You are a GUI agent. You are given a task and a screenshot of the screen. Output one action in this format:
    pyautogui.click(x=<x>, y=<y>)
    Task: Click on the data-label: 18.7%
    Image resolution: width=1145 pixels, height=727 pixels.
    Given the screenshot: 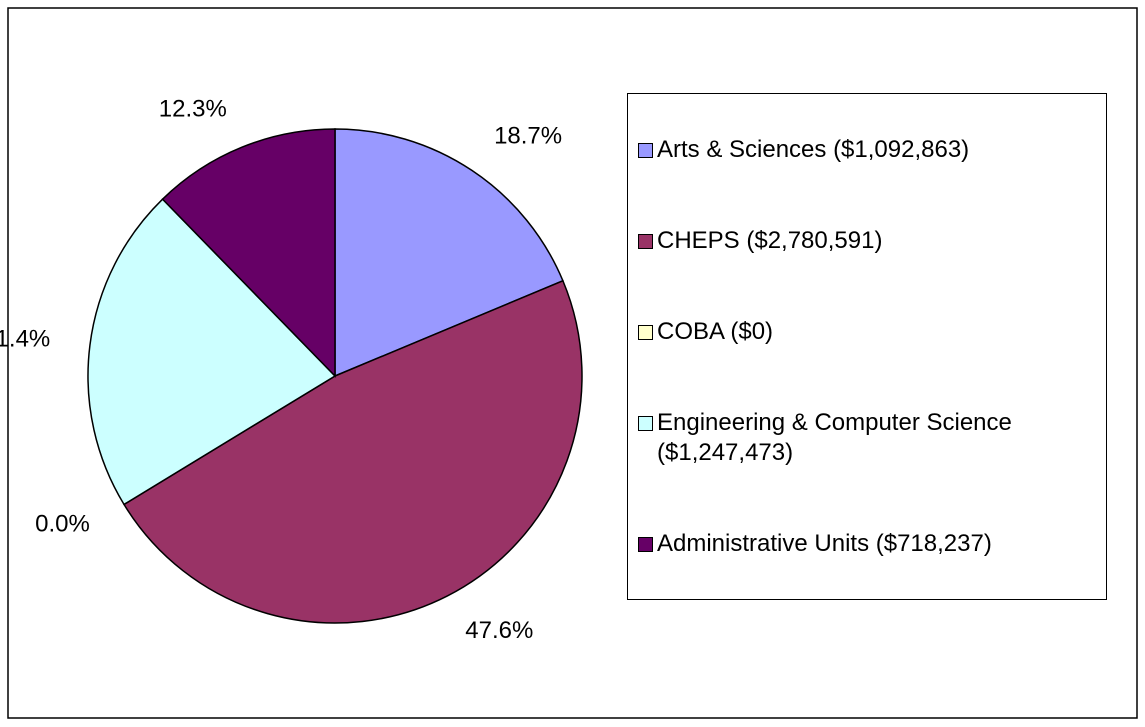 What is the action you would take?
    pyautogui.click(x=528, y=135)
    